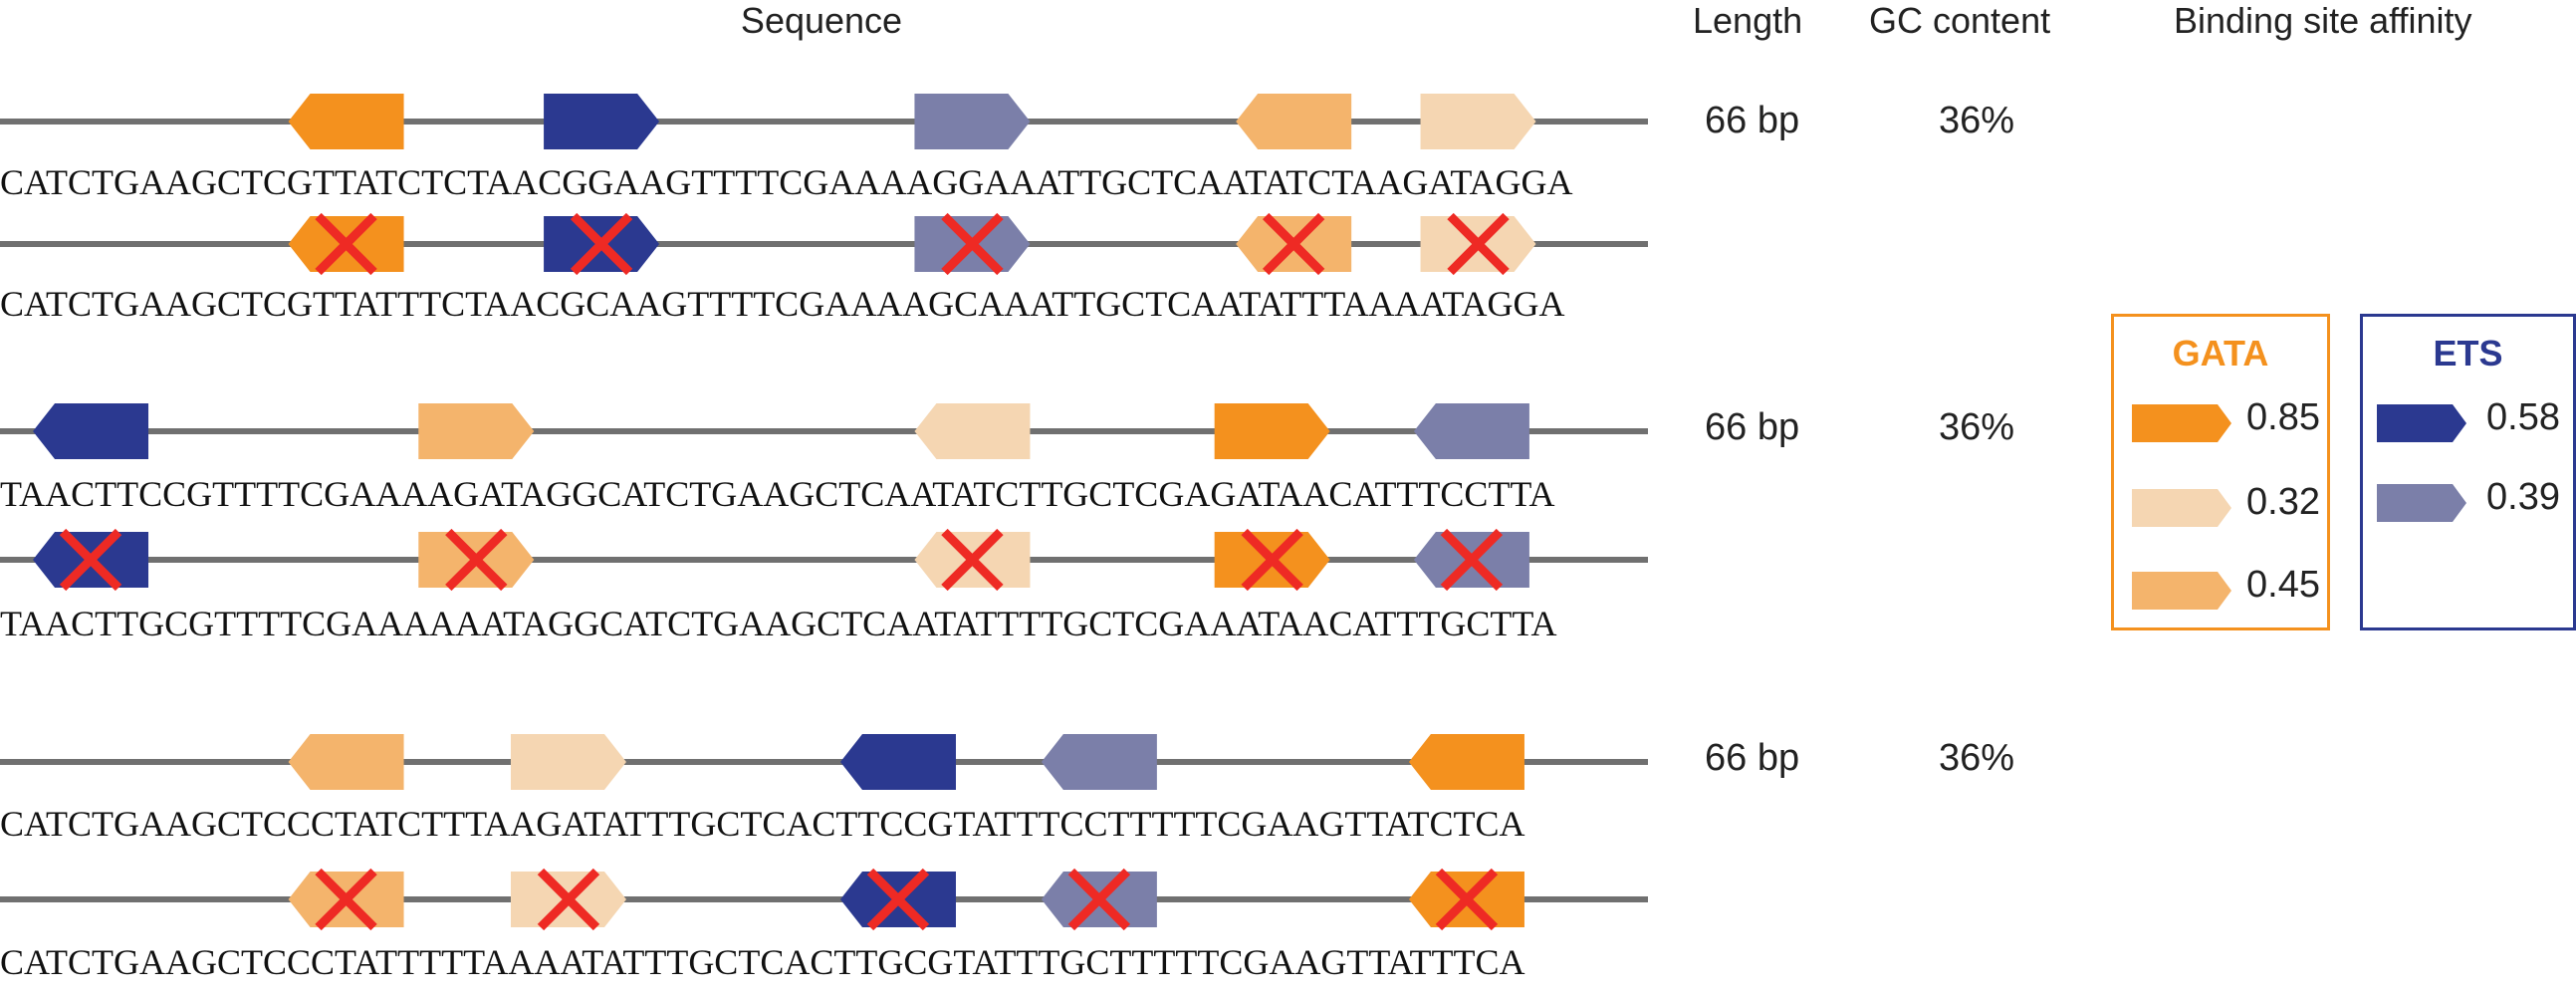  I want to click on legend-value: 0.32, so click(2283, 502).